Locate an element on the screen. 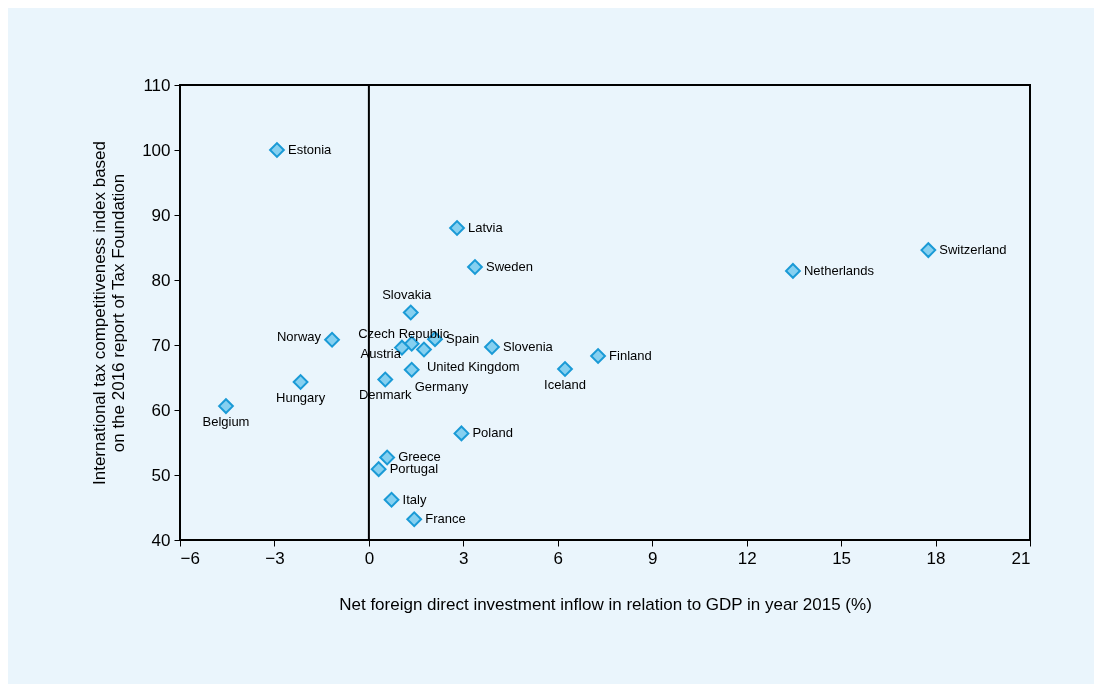 This screenshot has width=1102, height=692. annotation: Belgium is located at coordinates (226, 422).